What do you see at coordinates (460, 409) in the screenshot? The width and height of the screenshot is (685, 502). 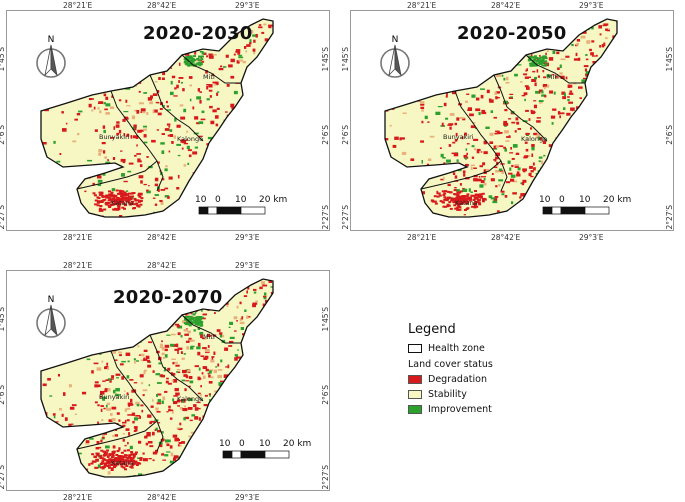 I see `legend-improvement-label: Improvement` at bounding box center [460, 409].